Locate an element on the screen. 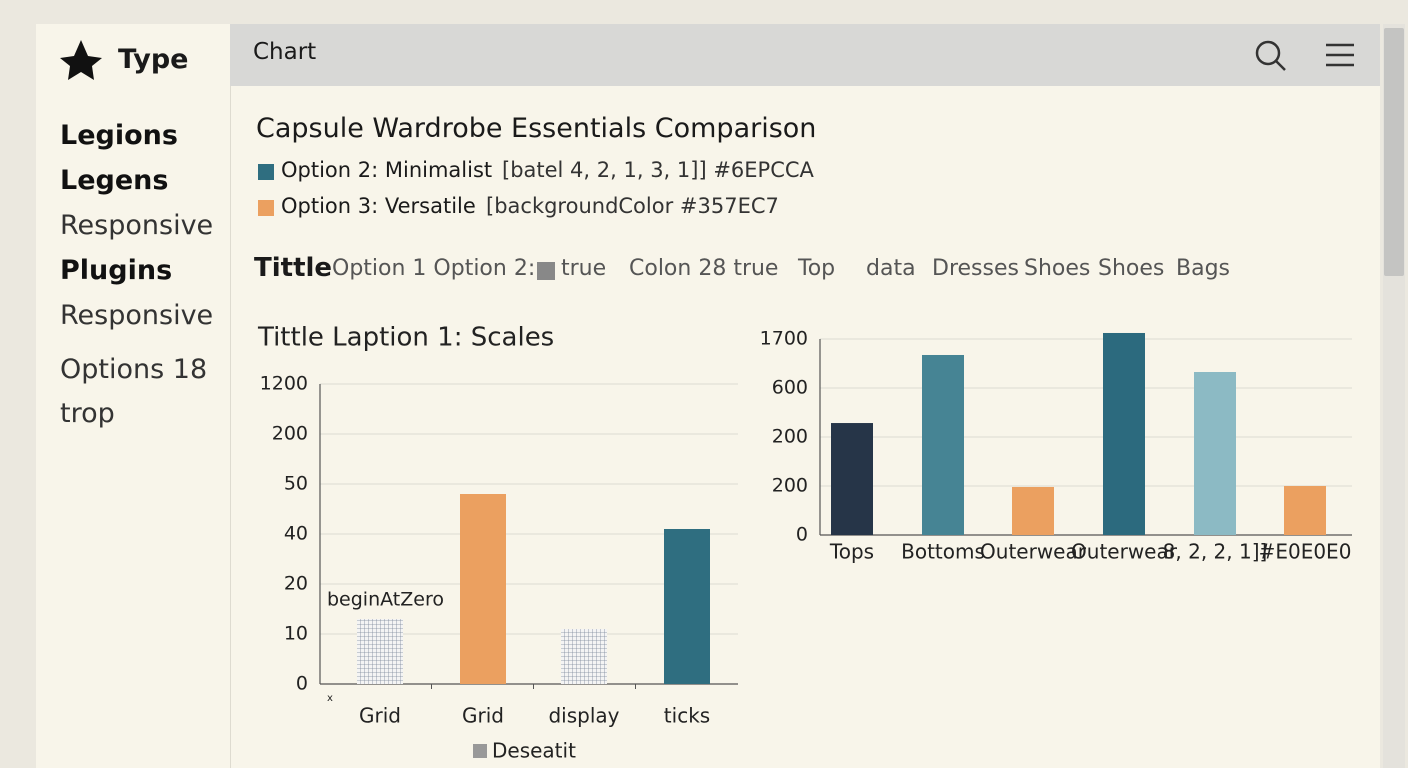 Image resolution: width=1408 pixels, height=768 pixels. toolbar-item: Dresses is located at coordinates (975, 268).